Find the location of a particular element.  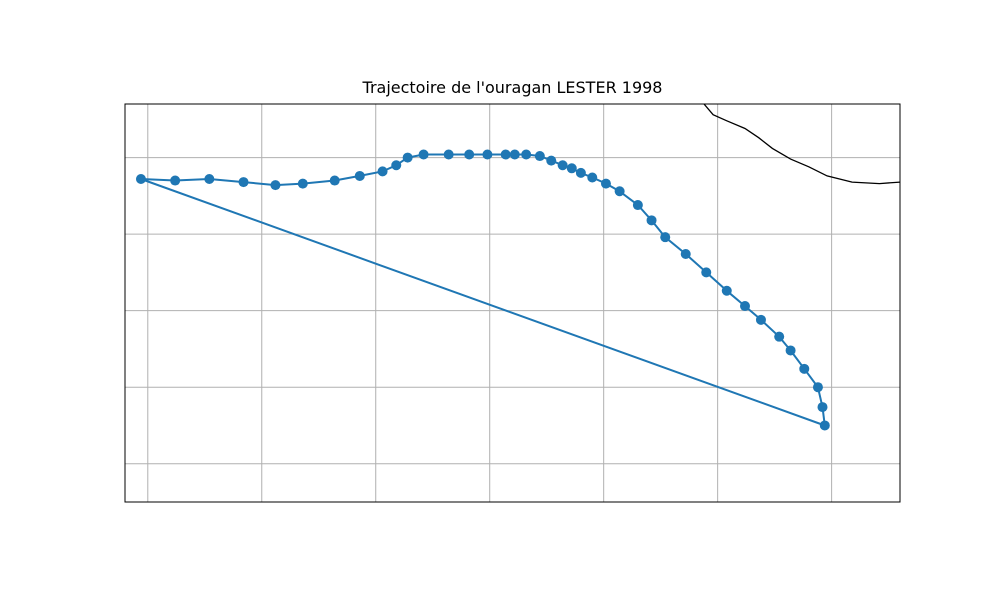

coastline is located at coordinates (801, 144).